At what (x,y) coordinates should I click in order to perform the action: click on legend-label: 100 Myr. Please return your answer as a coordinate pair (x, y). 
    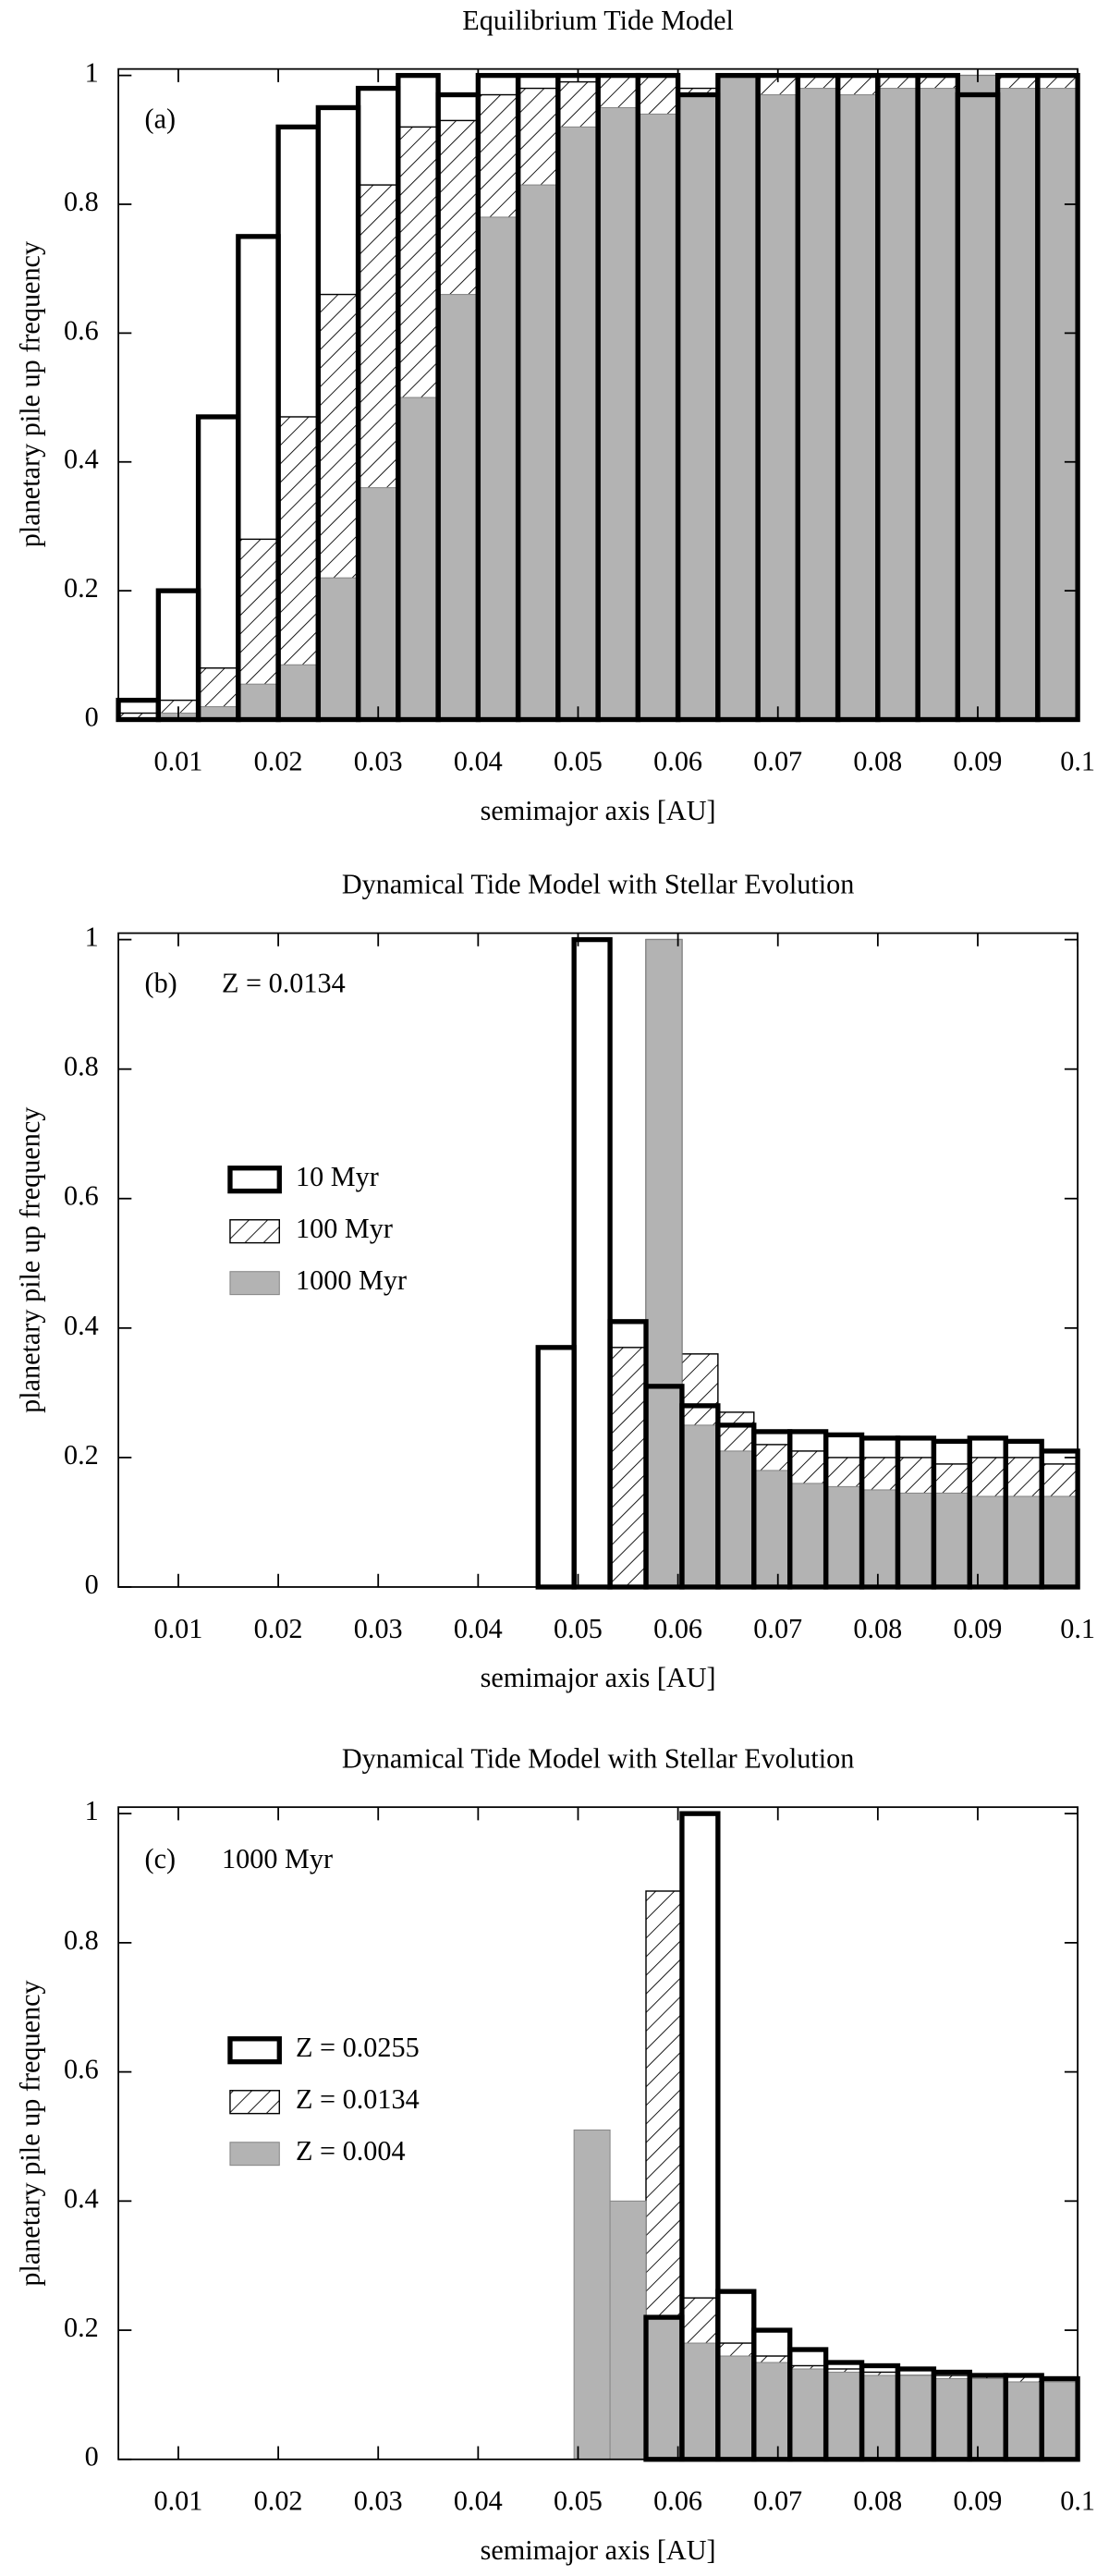
    Looking at the image, I should click on (344, 1228).